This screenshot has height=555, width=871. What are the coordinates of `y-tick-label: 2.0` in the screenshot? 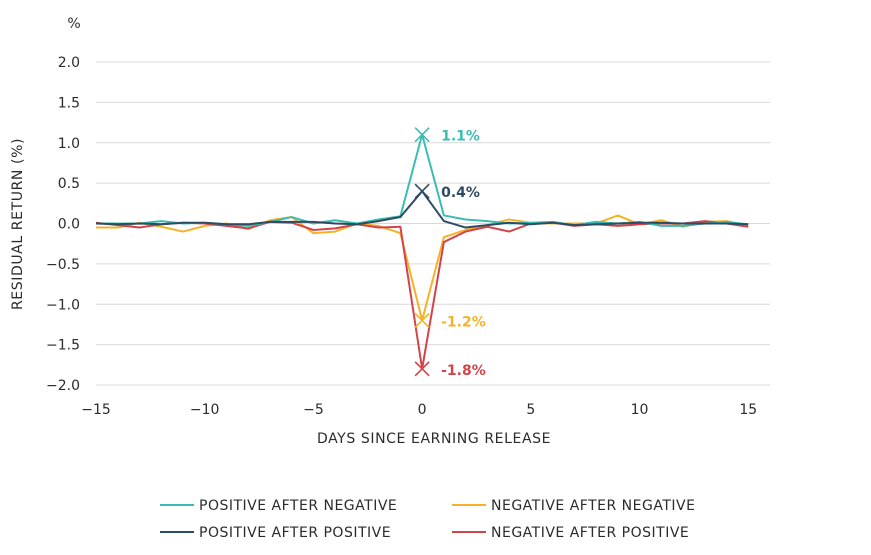 It's located at (69, 63).